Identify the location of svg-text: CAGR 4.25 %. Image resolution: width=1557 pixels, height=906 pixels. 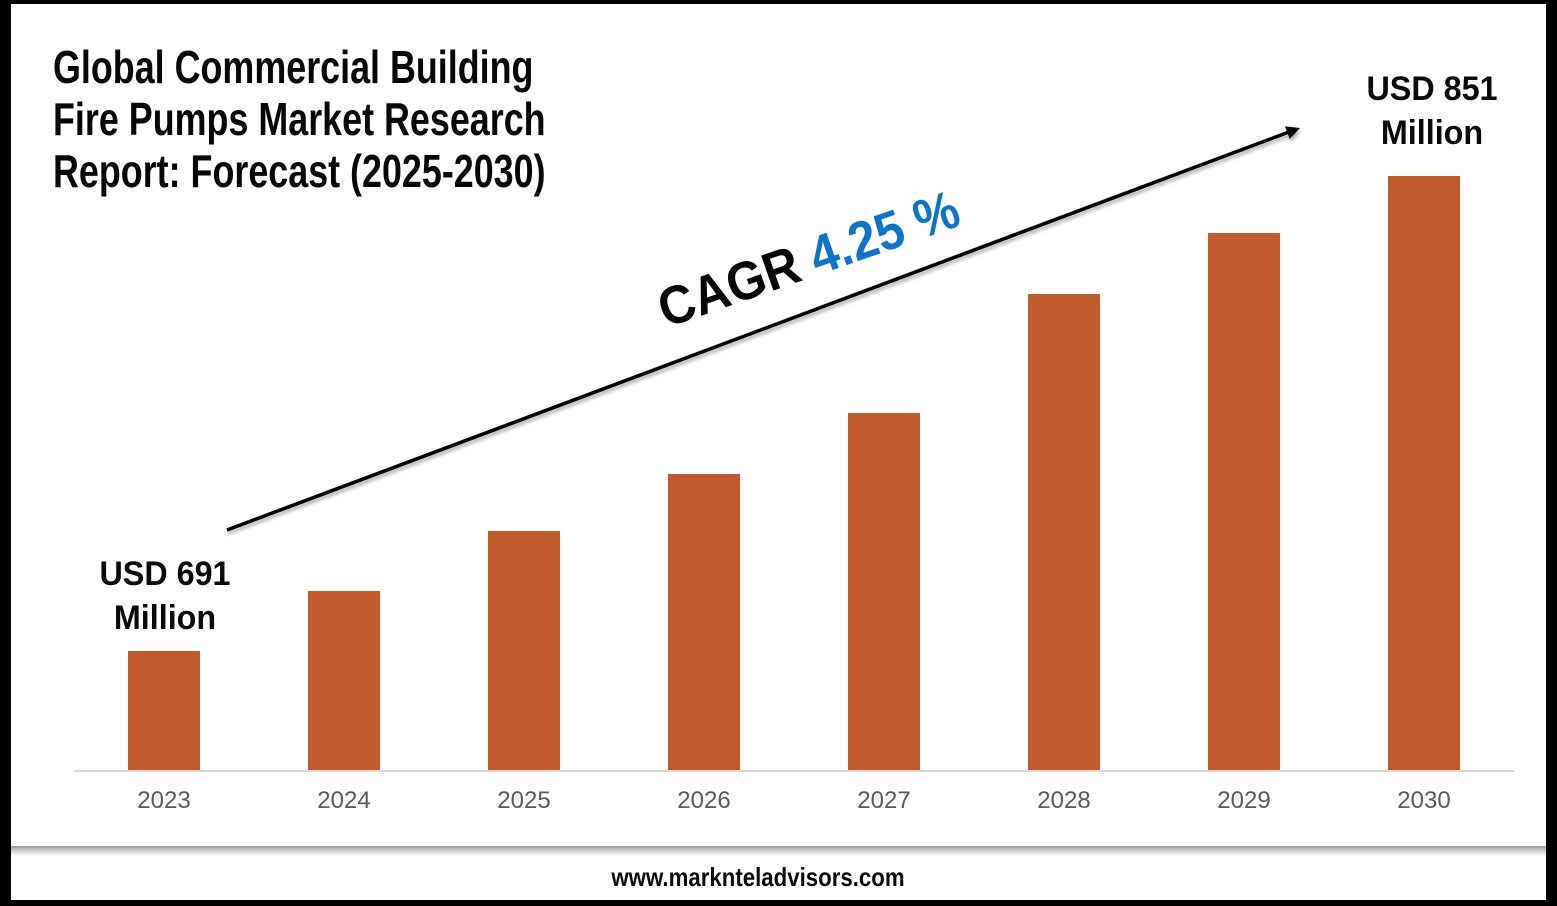
(808, 258).